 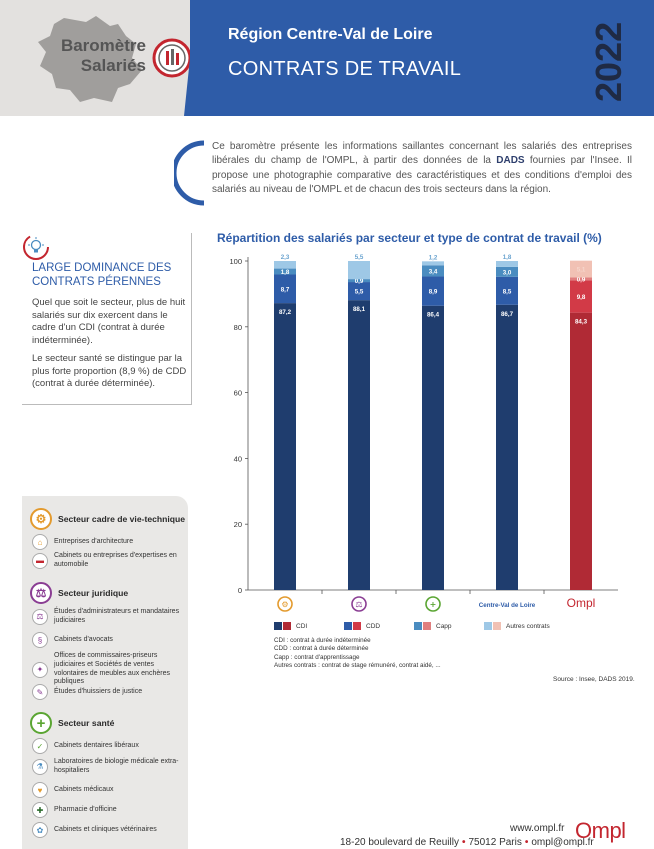 I want to click on website-link: www.ompl.fr, so click(x=537, y=828).